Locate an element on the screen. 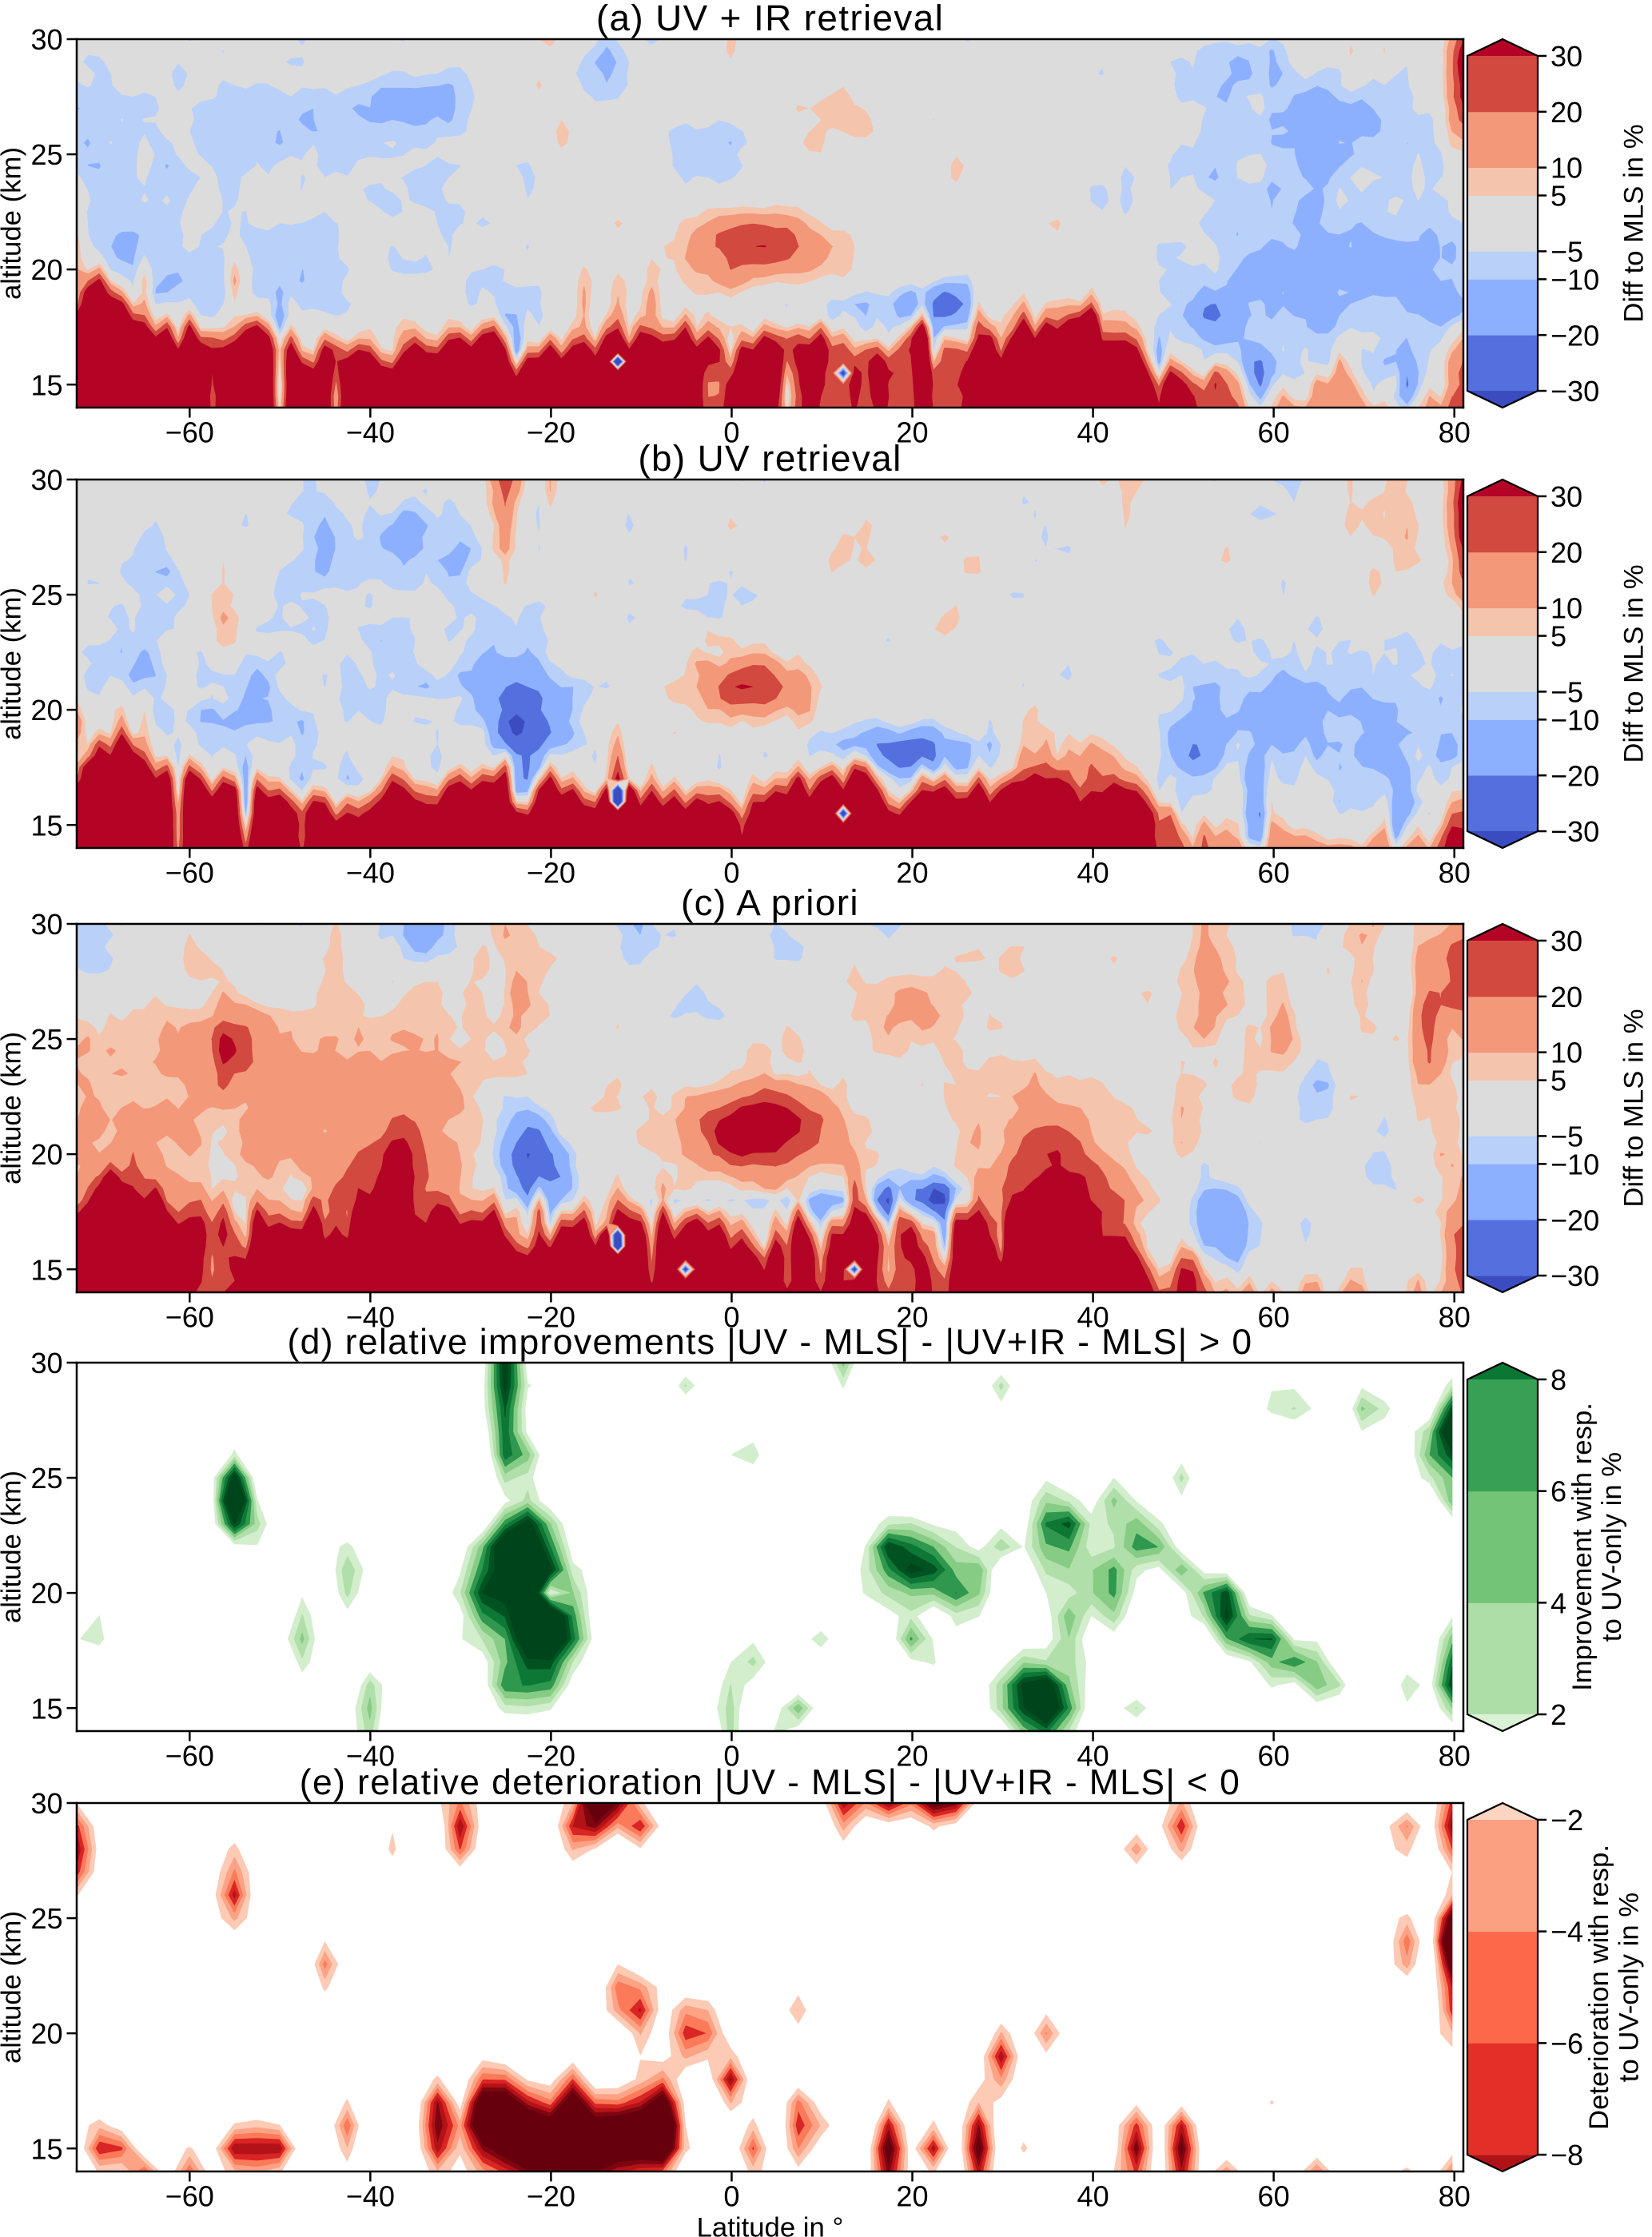 Image resolution: width=1652 pixels, height=2237 pixels. svg-text: (a) UV + IR retrieval is located at coordinates (770, 19).